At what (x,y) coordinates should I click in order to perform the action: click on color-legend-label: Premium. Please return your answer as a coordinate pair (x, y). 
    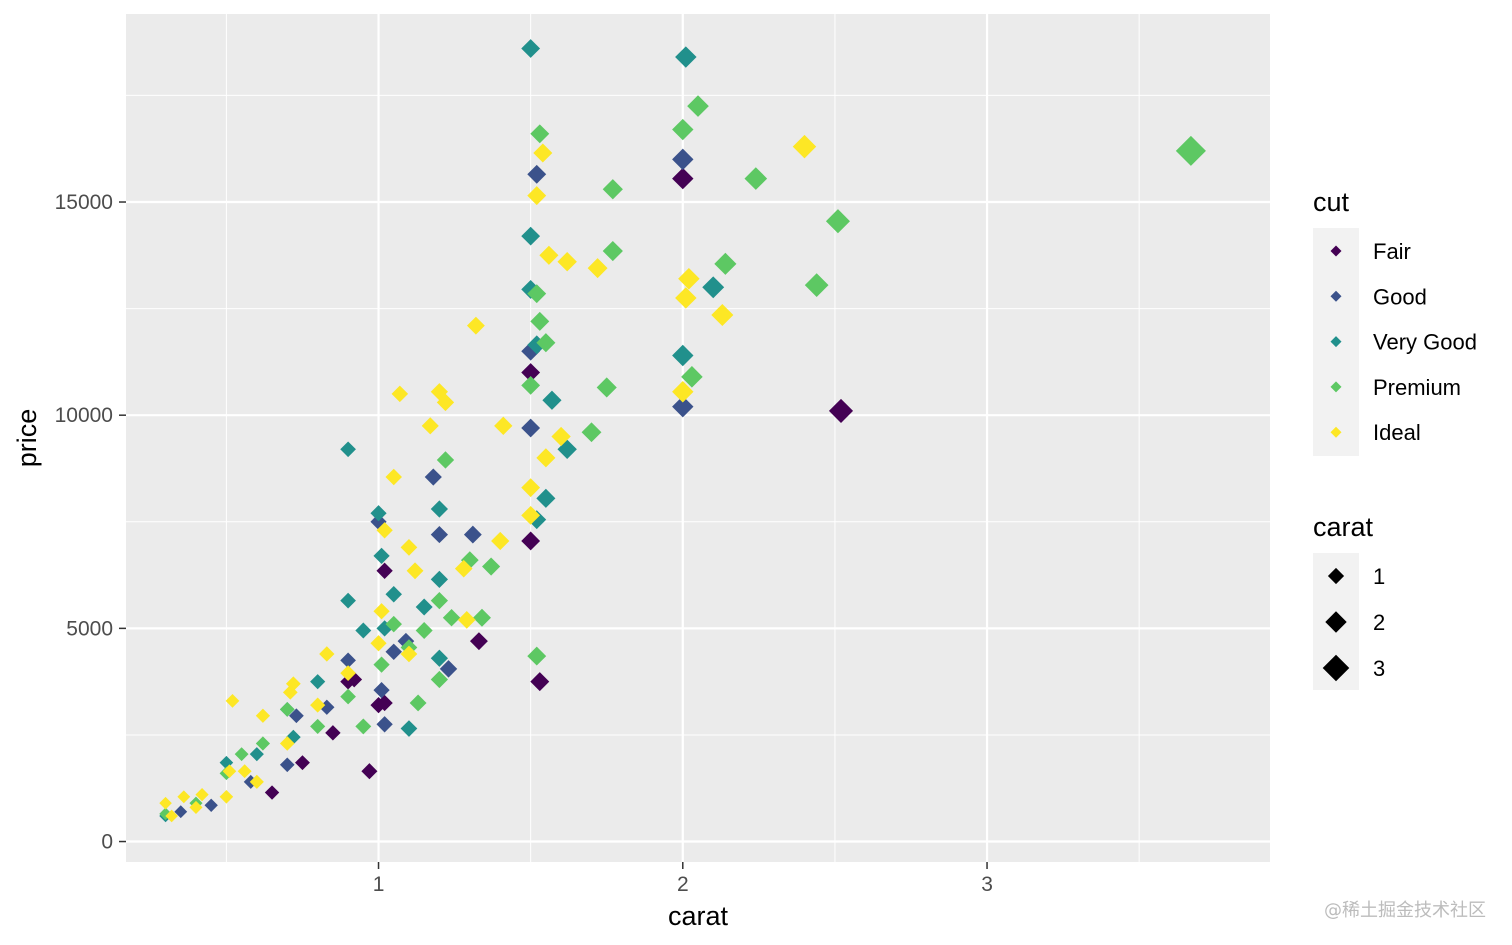
    Looking at the image, I should click on (1417, 387).